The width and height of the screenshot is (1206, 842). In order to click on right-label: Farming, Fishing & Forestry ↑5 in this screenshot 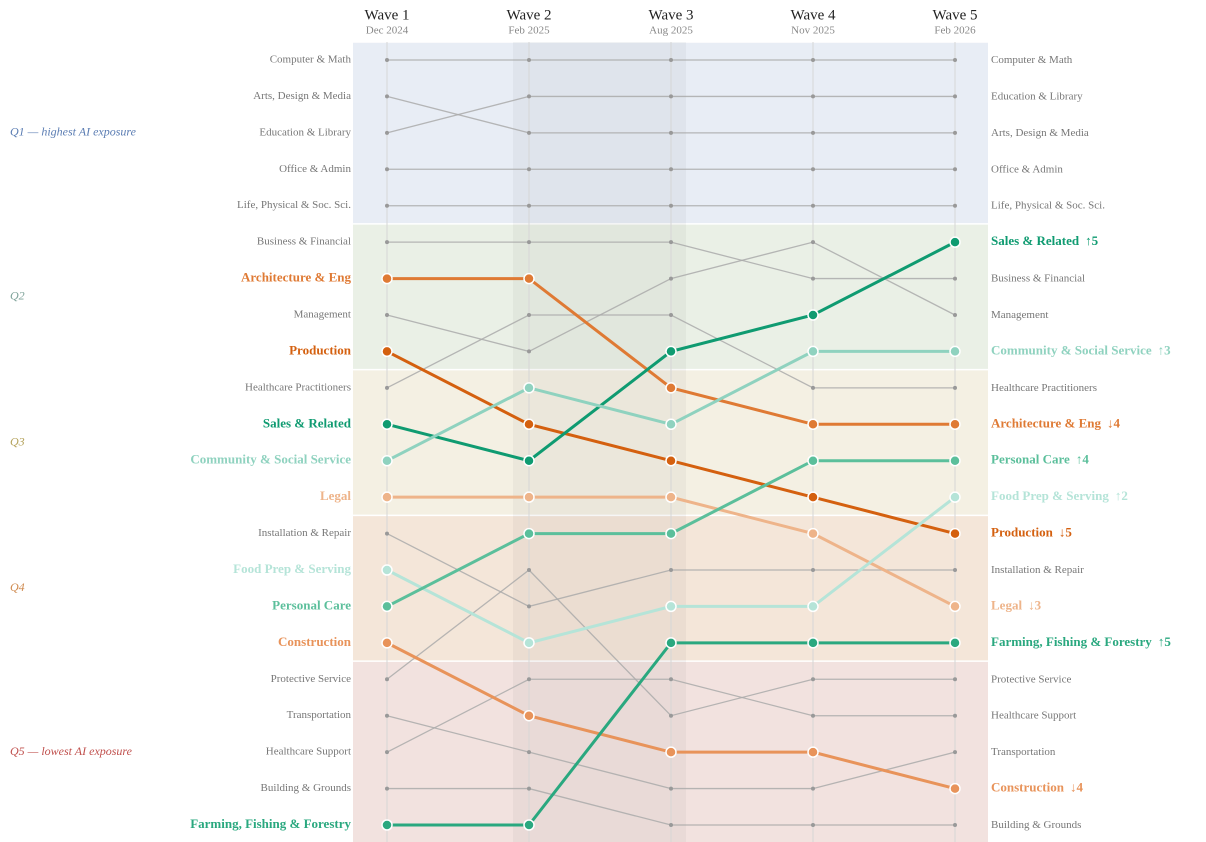, I will do `click(1081, 641)`.